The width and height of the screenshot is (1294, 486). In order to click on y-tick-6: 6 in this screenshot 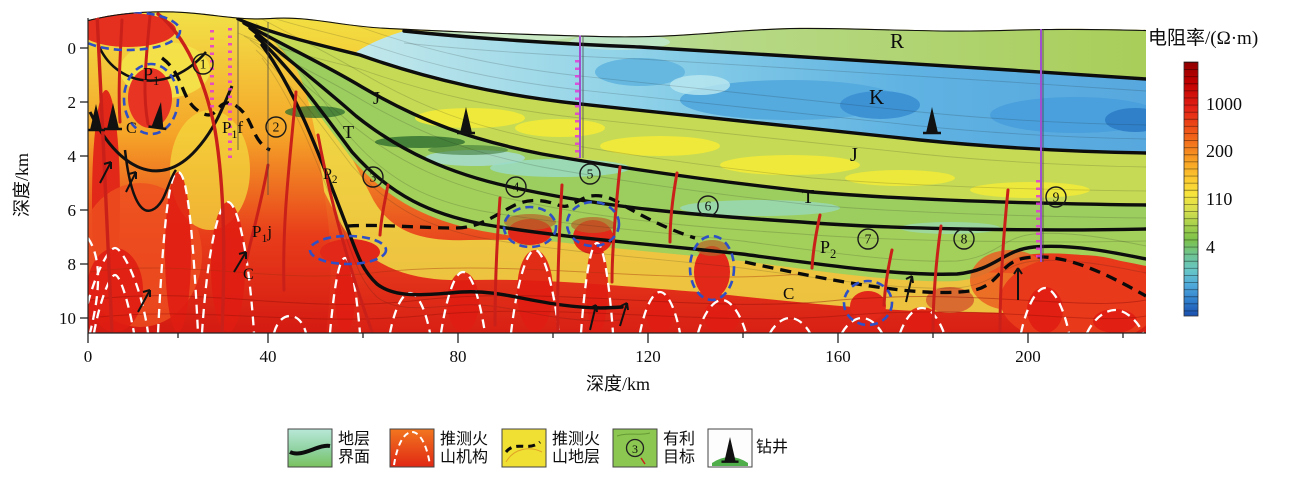, I will do `click(72, 210)`.